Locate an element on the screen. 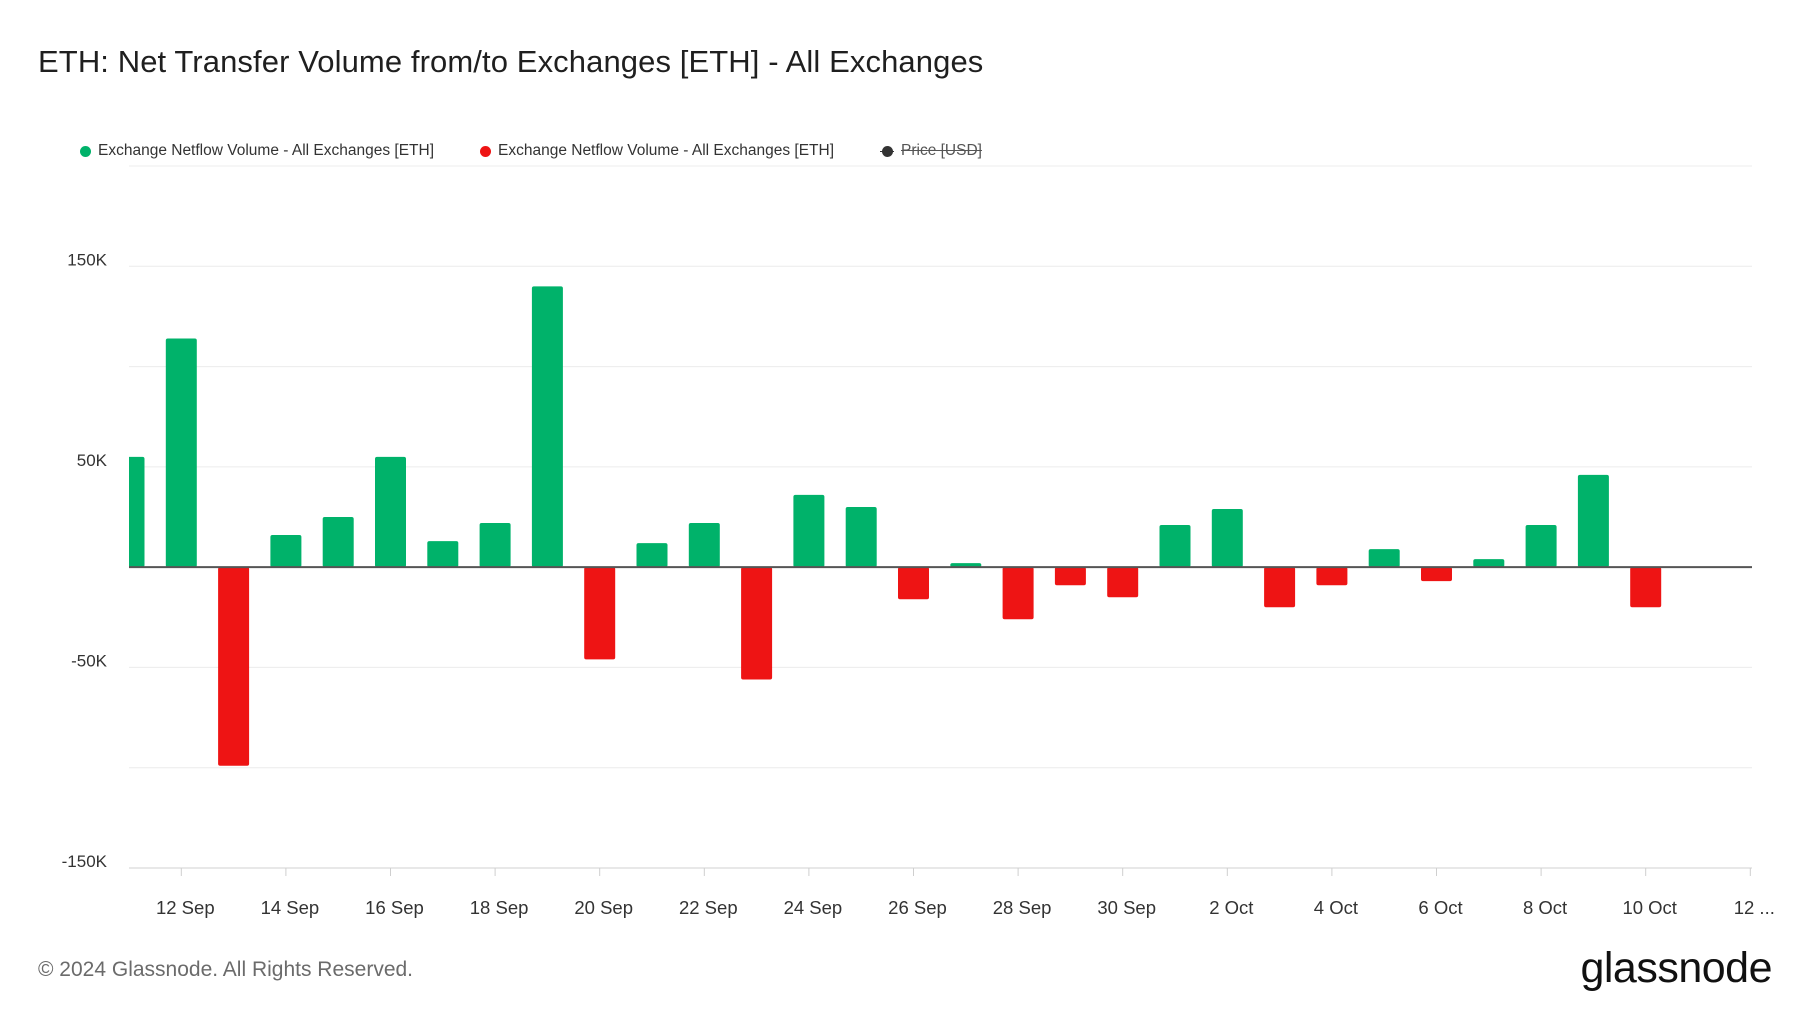 This screenshot has width=1800, height=1013. legend-dot-green is located at coordinates (85, 151).